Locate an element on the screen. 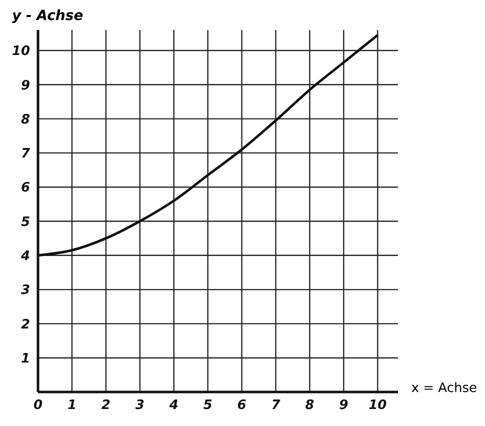 This screenshot has height=426, width=485. y-tick-label: 3 is located at coordinates (25, 290).